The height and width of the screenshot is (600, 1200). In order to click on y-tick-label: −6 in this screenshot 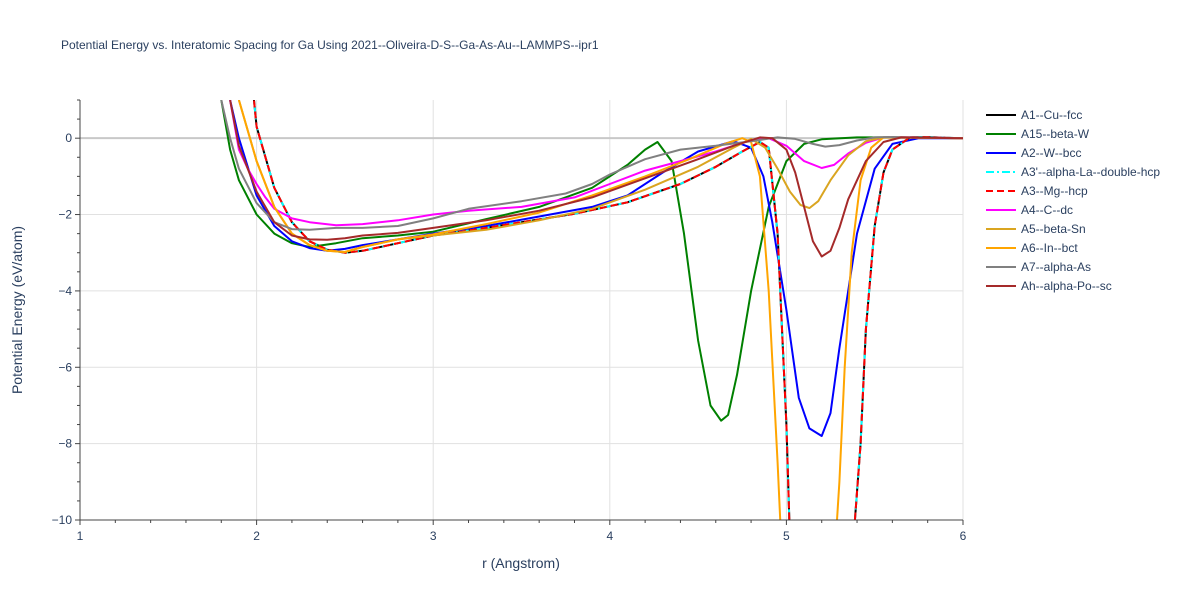, I will do `click(65, 367)`.